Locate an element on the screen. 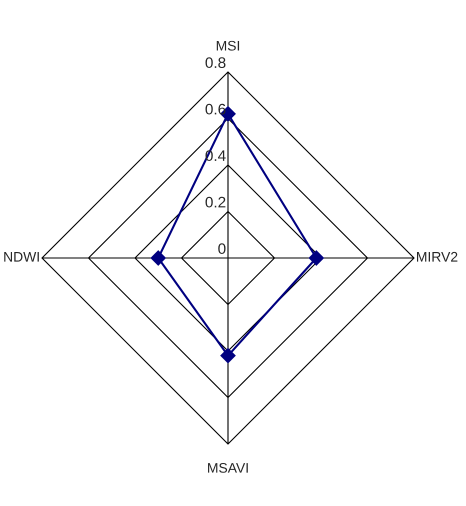 The width and height of the screenshot is (466, 506). spoke-label: MSI is located at coordinates (228, 45).